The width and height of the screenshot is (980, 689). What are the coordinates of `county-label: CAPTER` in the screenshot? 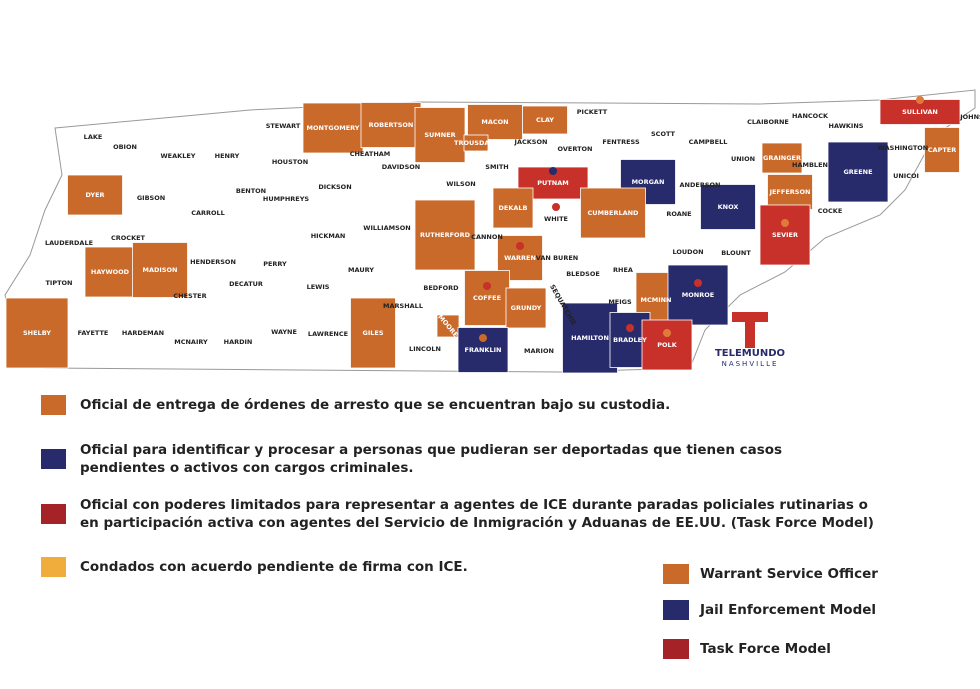 It's located at (942, 150).